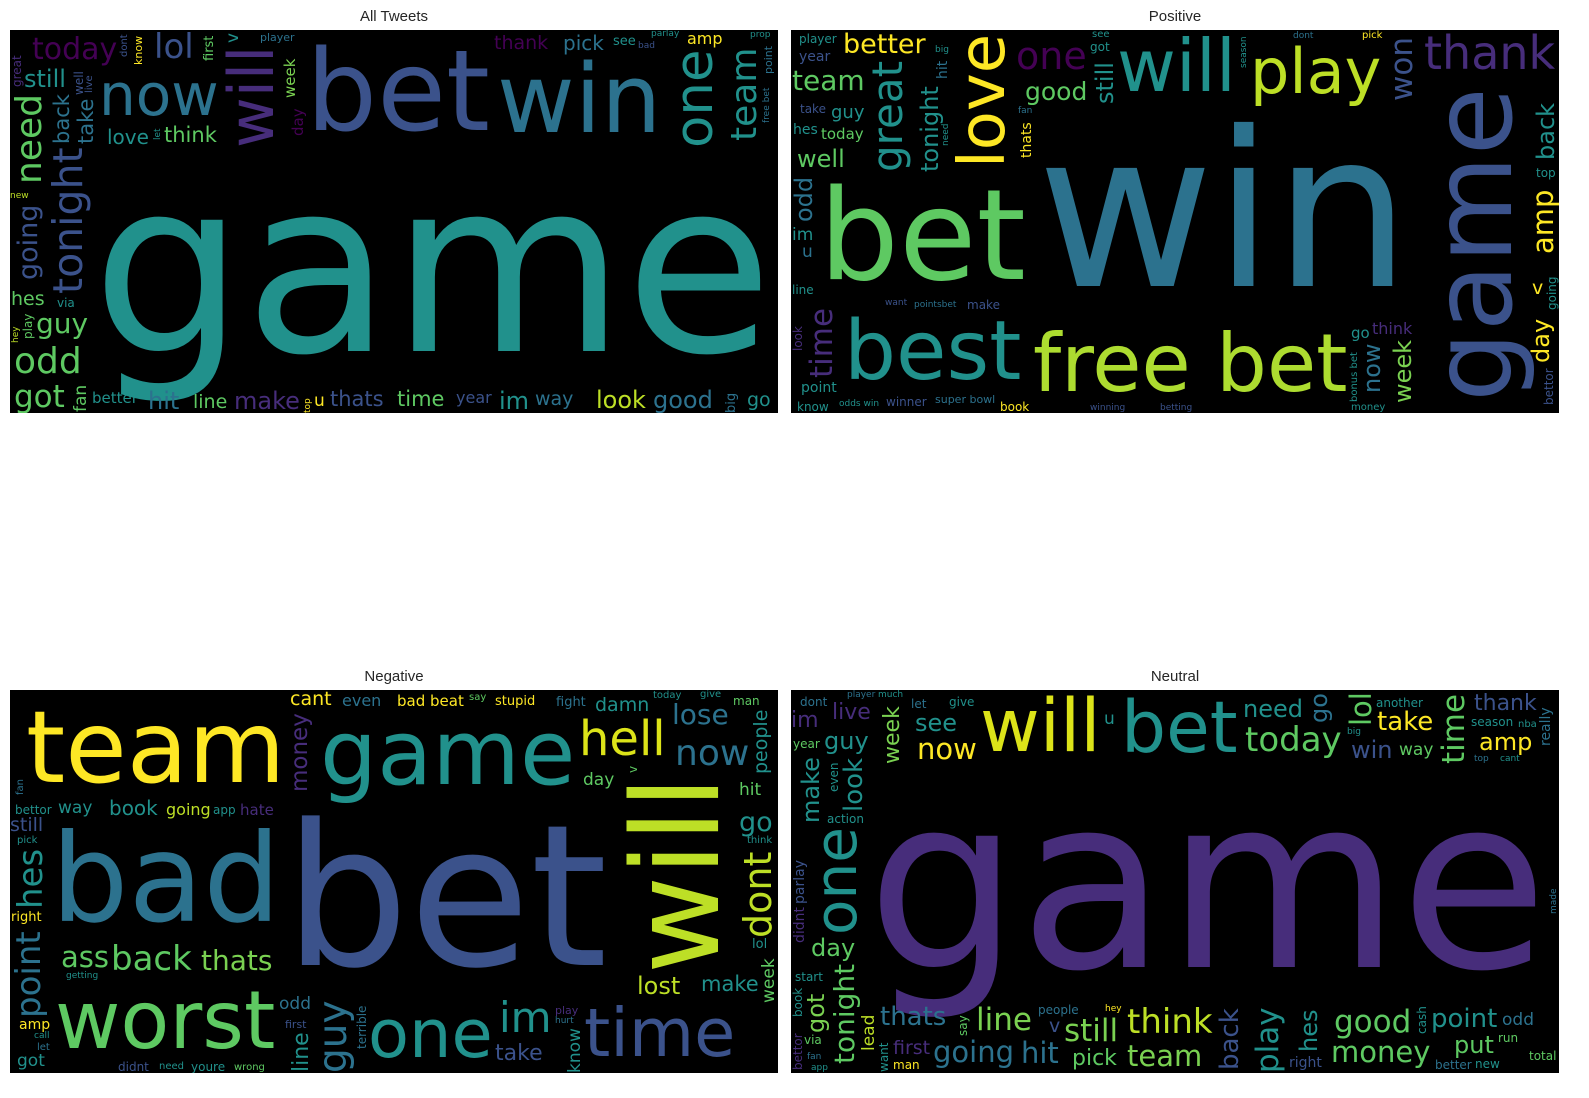  What do you see at coordinates (1554, 901) in the screenshot?
I see `word-made: made` at bounding box center [1554, 901].